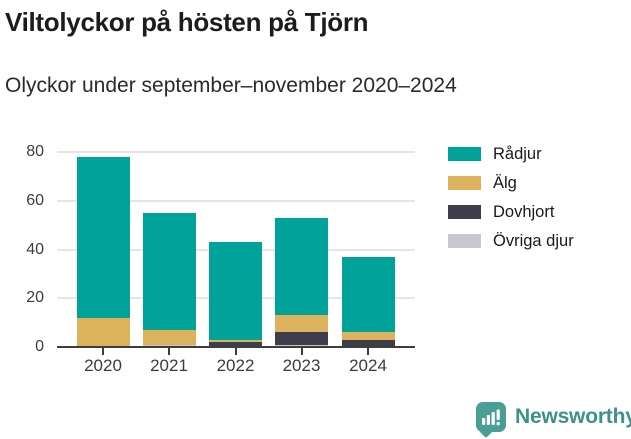 The height and width of the screenshot is (439, 631). I want to click on legend-swatch-alg, so click(464, 183).